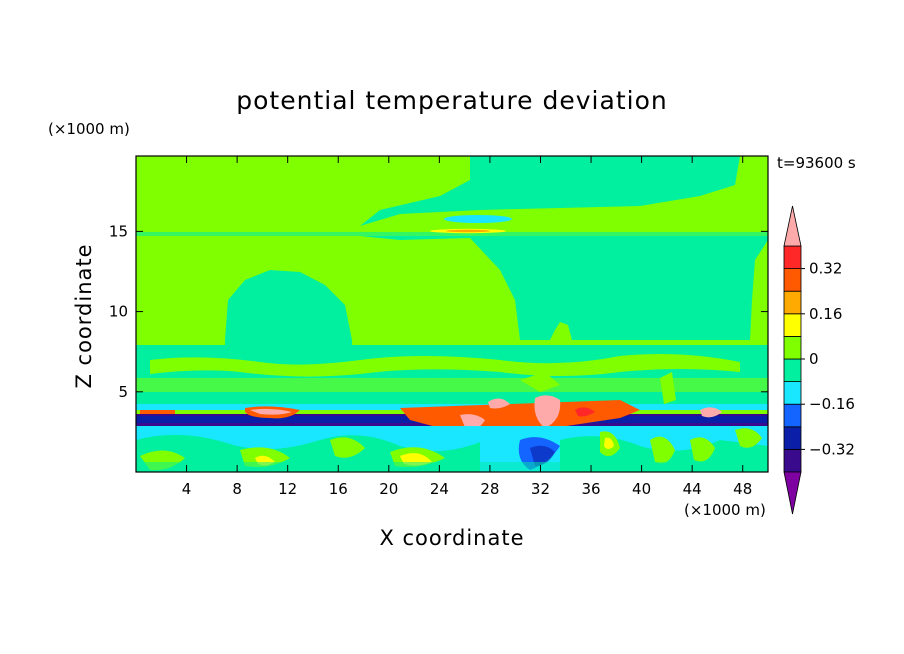  What do you see at coordinates (489, 489) in the screenshot?
I see `x-tick-label: 28` at bounding box center [489, 489].